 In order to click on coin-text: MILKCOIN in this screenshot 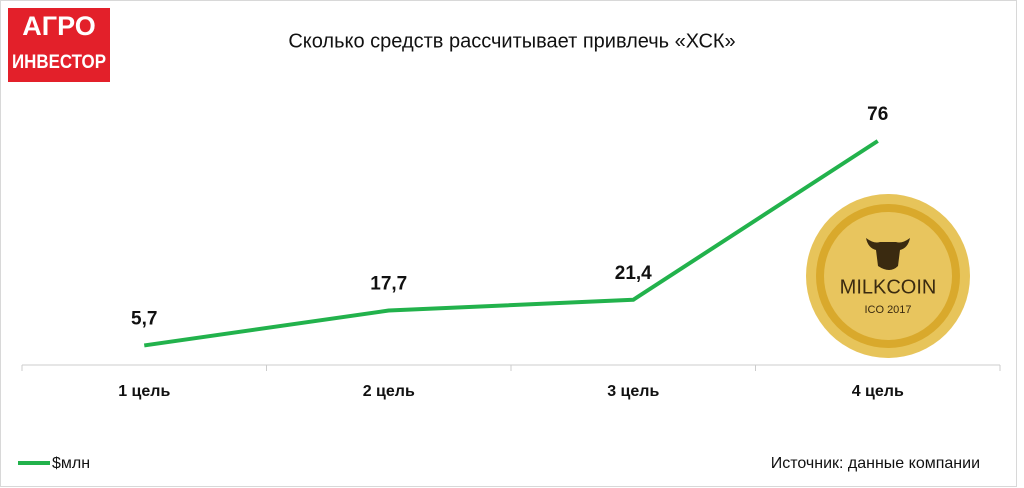, I will do `click(888, 287)`.